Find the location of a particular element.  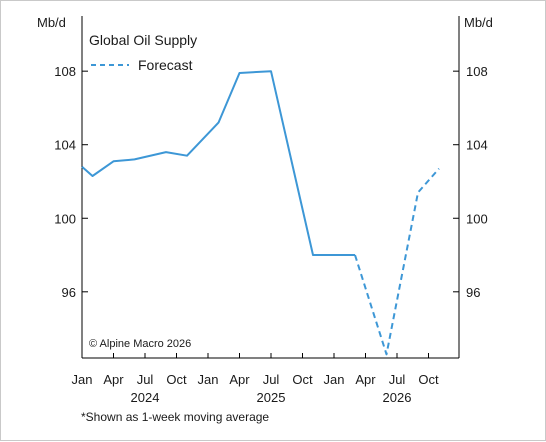

x-year-label: 2025 is located at coordinates (271, 397).